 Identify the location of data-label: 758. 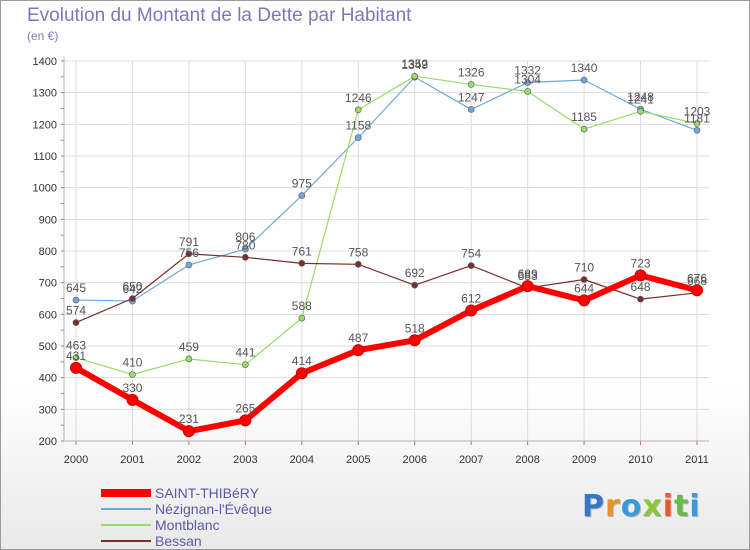
(358, 252).